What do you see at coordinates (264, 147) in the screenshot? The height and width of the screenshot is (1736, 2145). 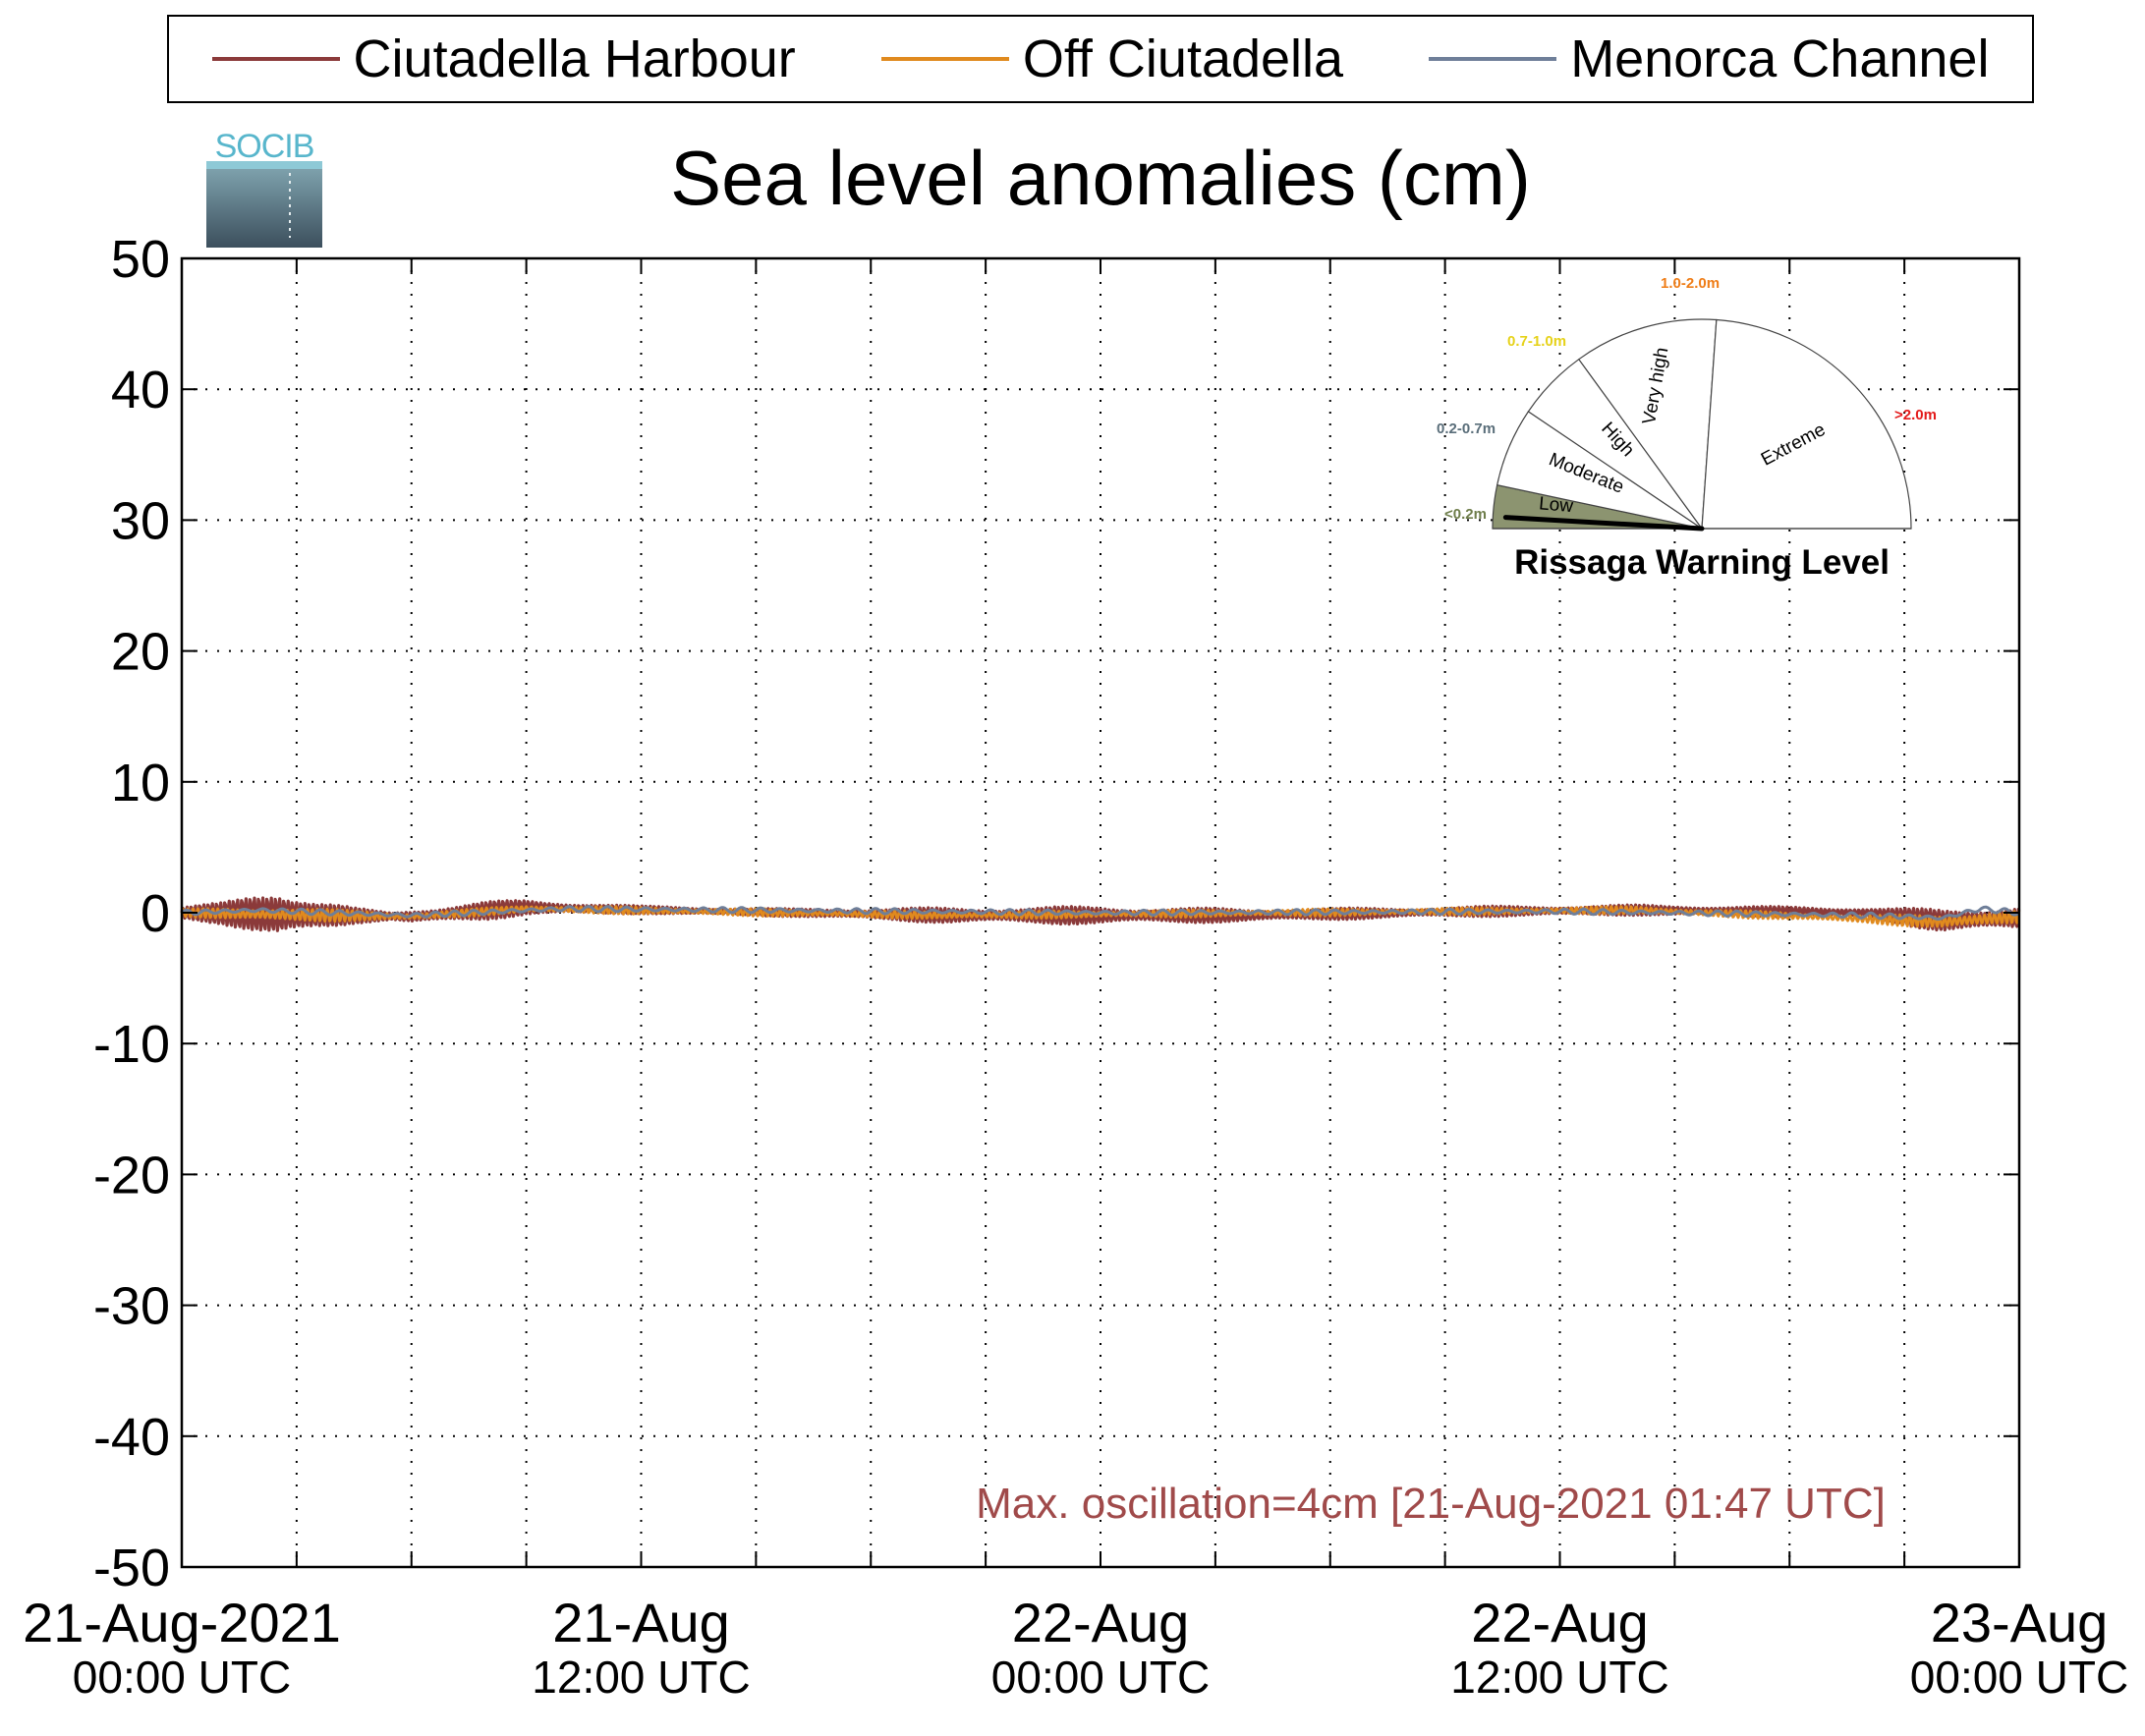 I see `socib-logo-text: SOCIB` at bounding box center [264, 147].